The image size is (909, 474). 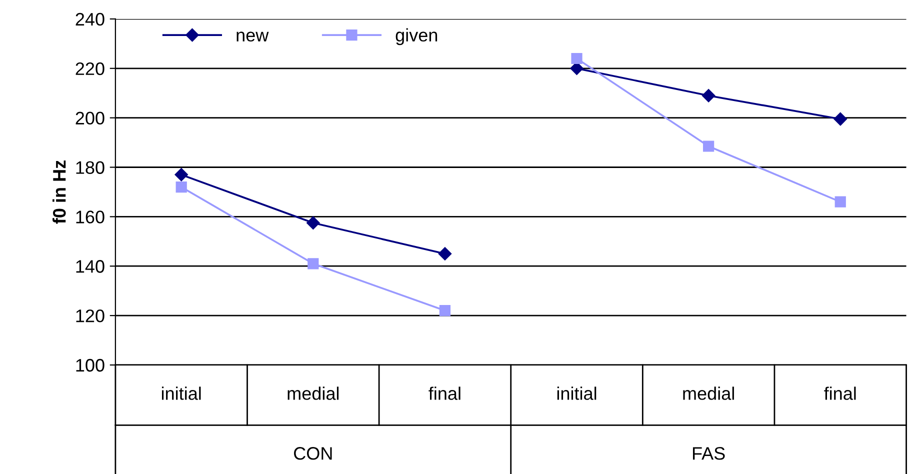 What do you see at coordinates (252, 37) in the screenshot?
I see `legend-label: new` at bounding box center [252, 37].